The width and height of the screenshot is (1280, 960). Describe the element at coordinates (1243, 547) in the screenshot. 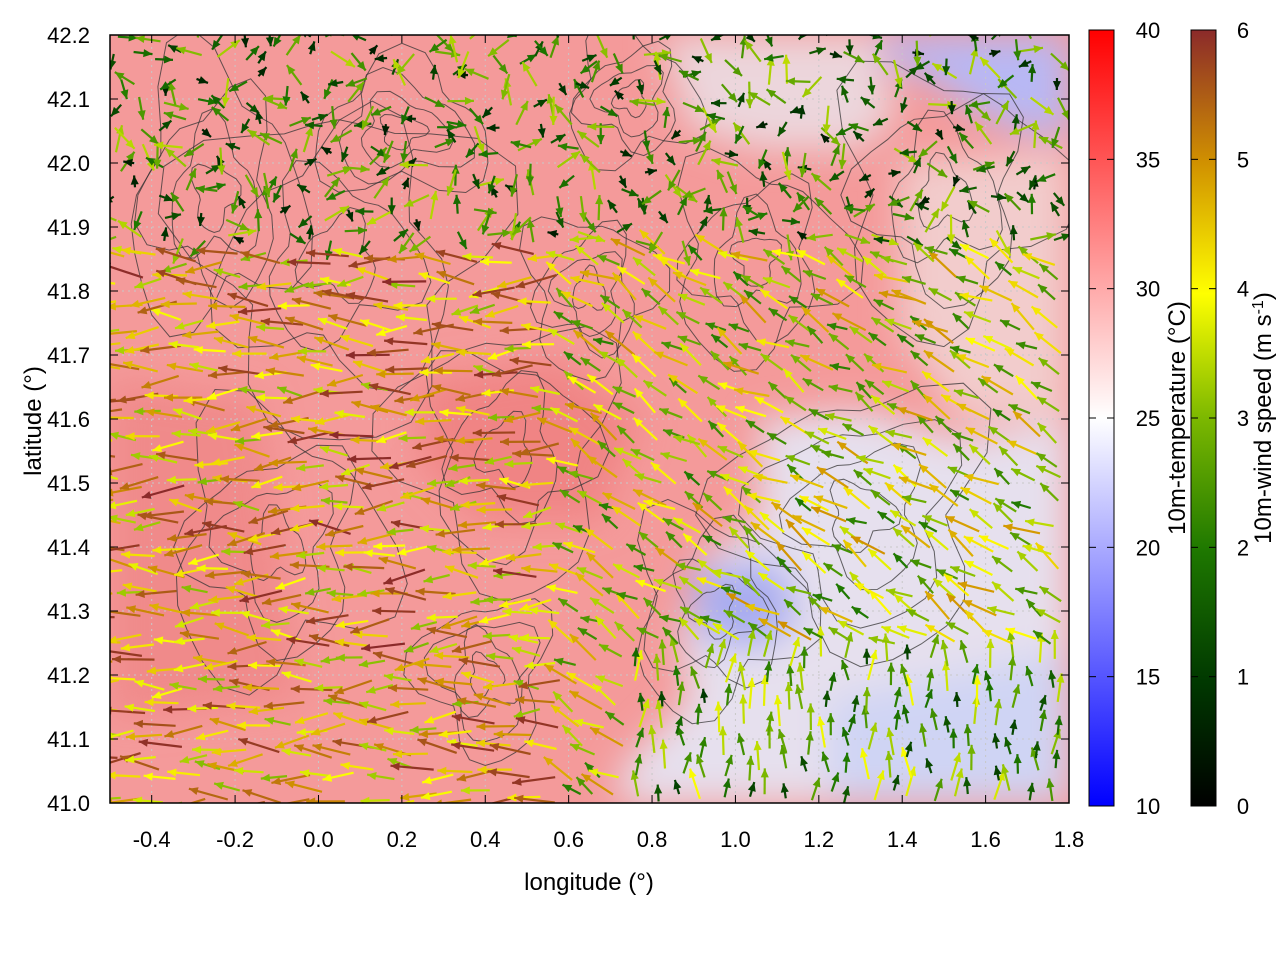

I see `colorbar-tick-label: 2` at that location.